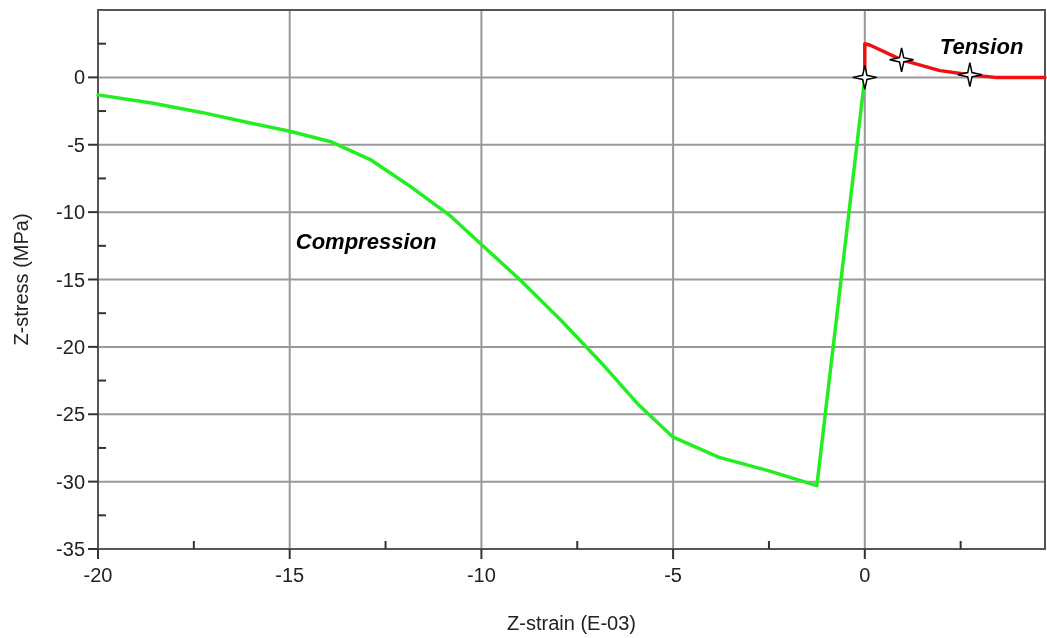 This screenshot has height=638, width=1047. I want to click on y-tick-label: -20, so click(70, 346).